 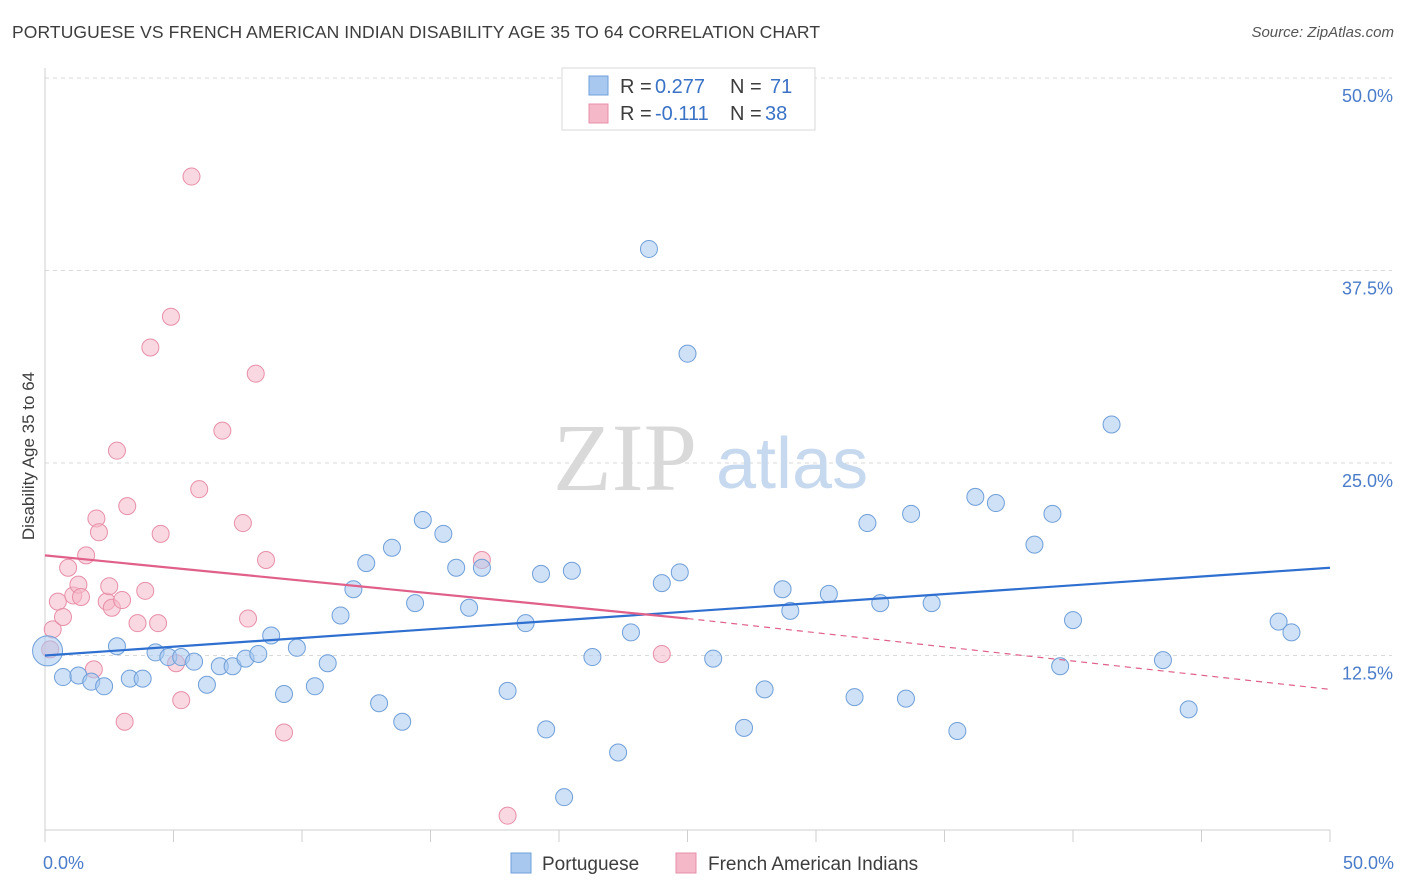 I want to click on legend-n-value-1: 71, so click(x=781, y=87).